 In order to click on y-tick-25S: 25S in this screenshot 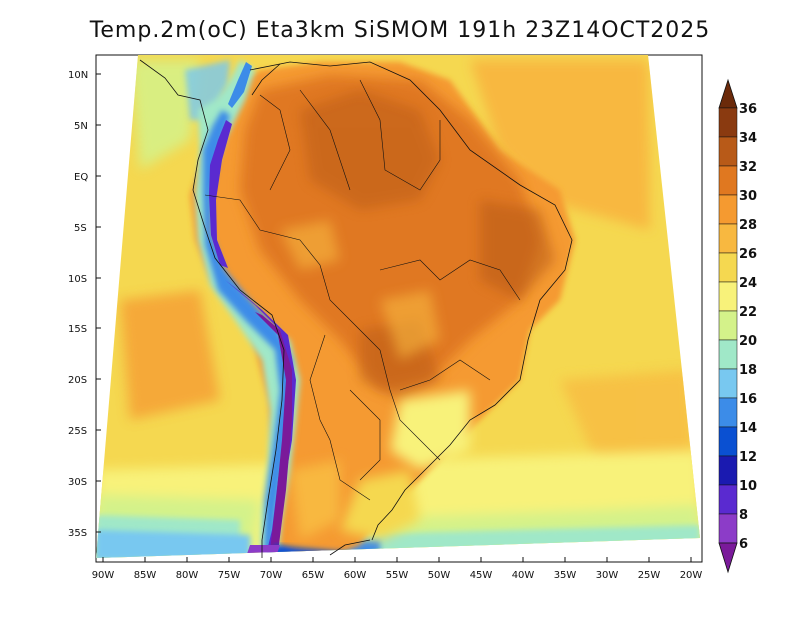, I will do `click(84, 431)`.